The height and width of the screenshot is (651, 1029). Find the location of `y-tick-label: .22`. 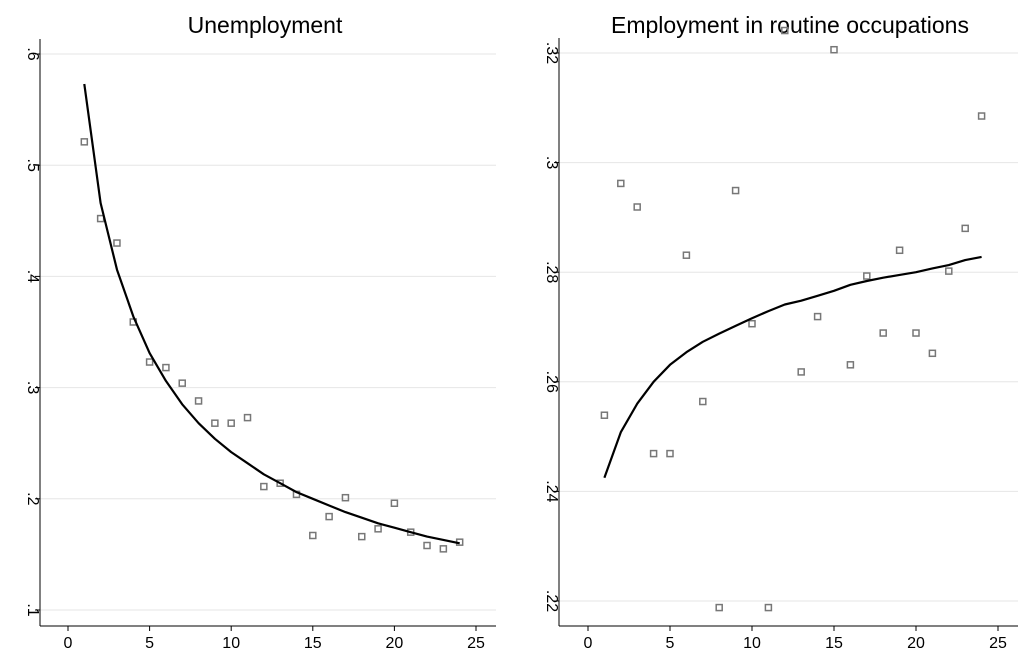

y-tick-label: .22 is located at coordinates (551, 601).